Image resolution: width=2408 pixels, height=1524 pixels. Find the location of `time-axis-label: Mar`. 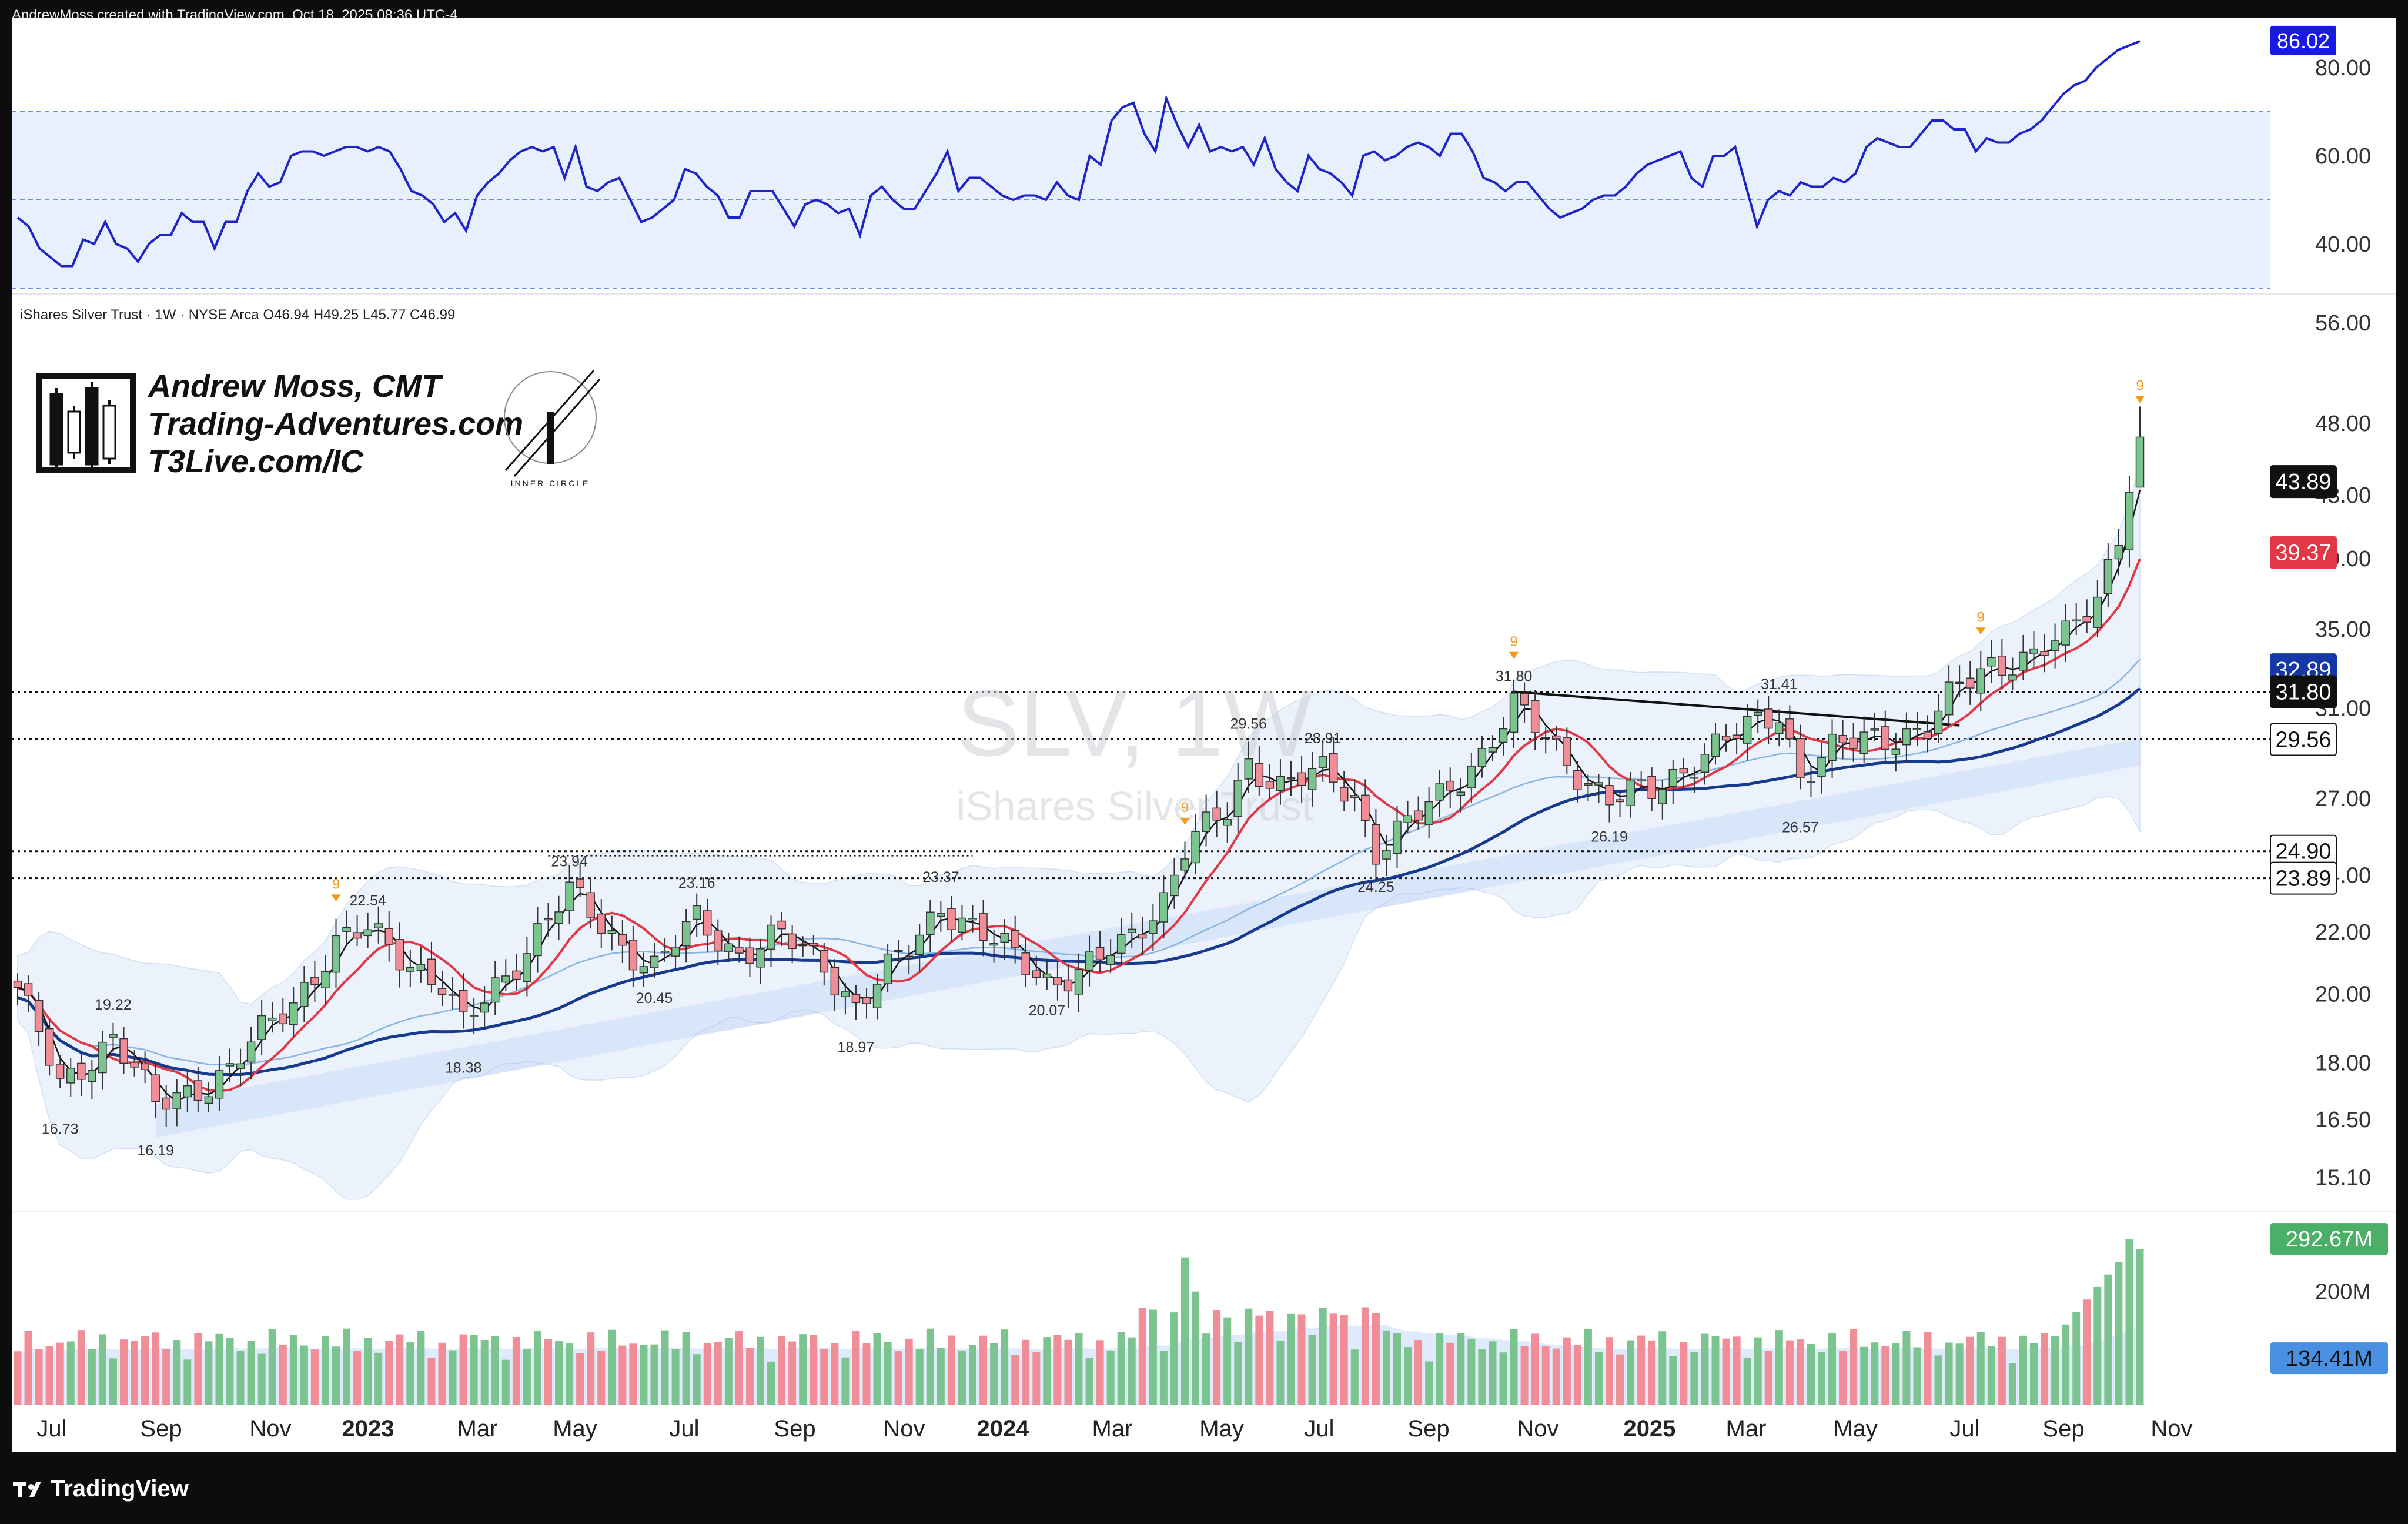

time-axis-label: Mar is located at coordinates (1747, 1429).